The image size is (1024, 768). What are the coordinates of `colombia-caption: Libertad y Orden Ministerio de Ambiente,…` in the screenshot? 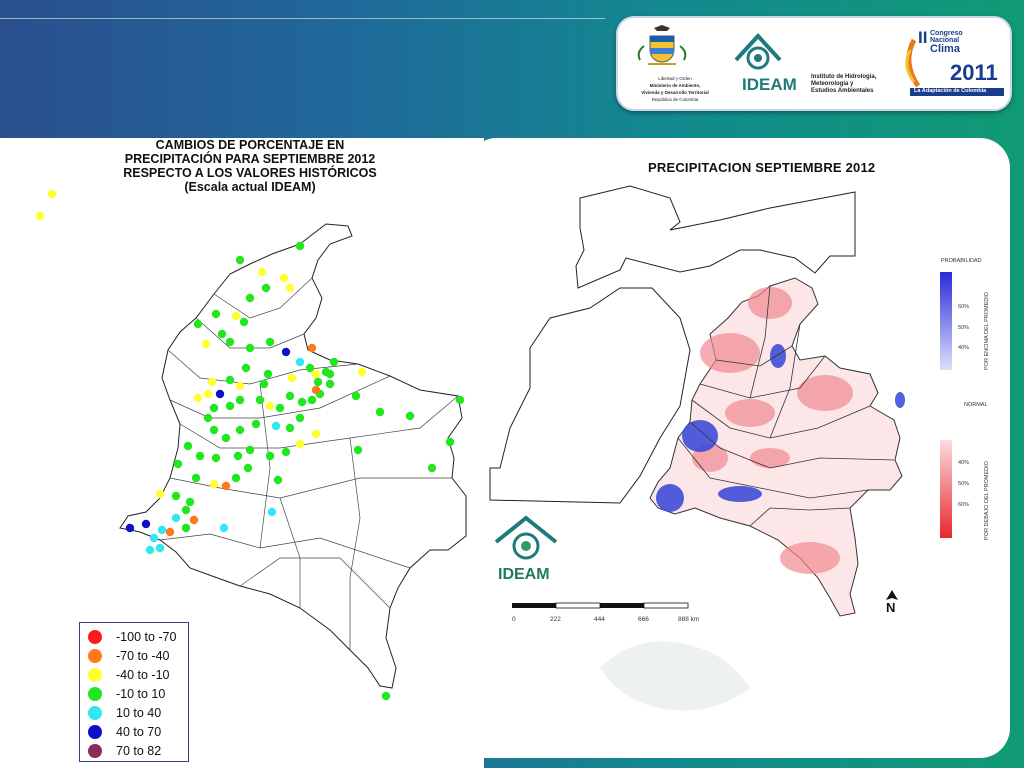 It's located at (675, 89).